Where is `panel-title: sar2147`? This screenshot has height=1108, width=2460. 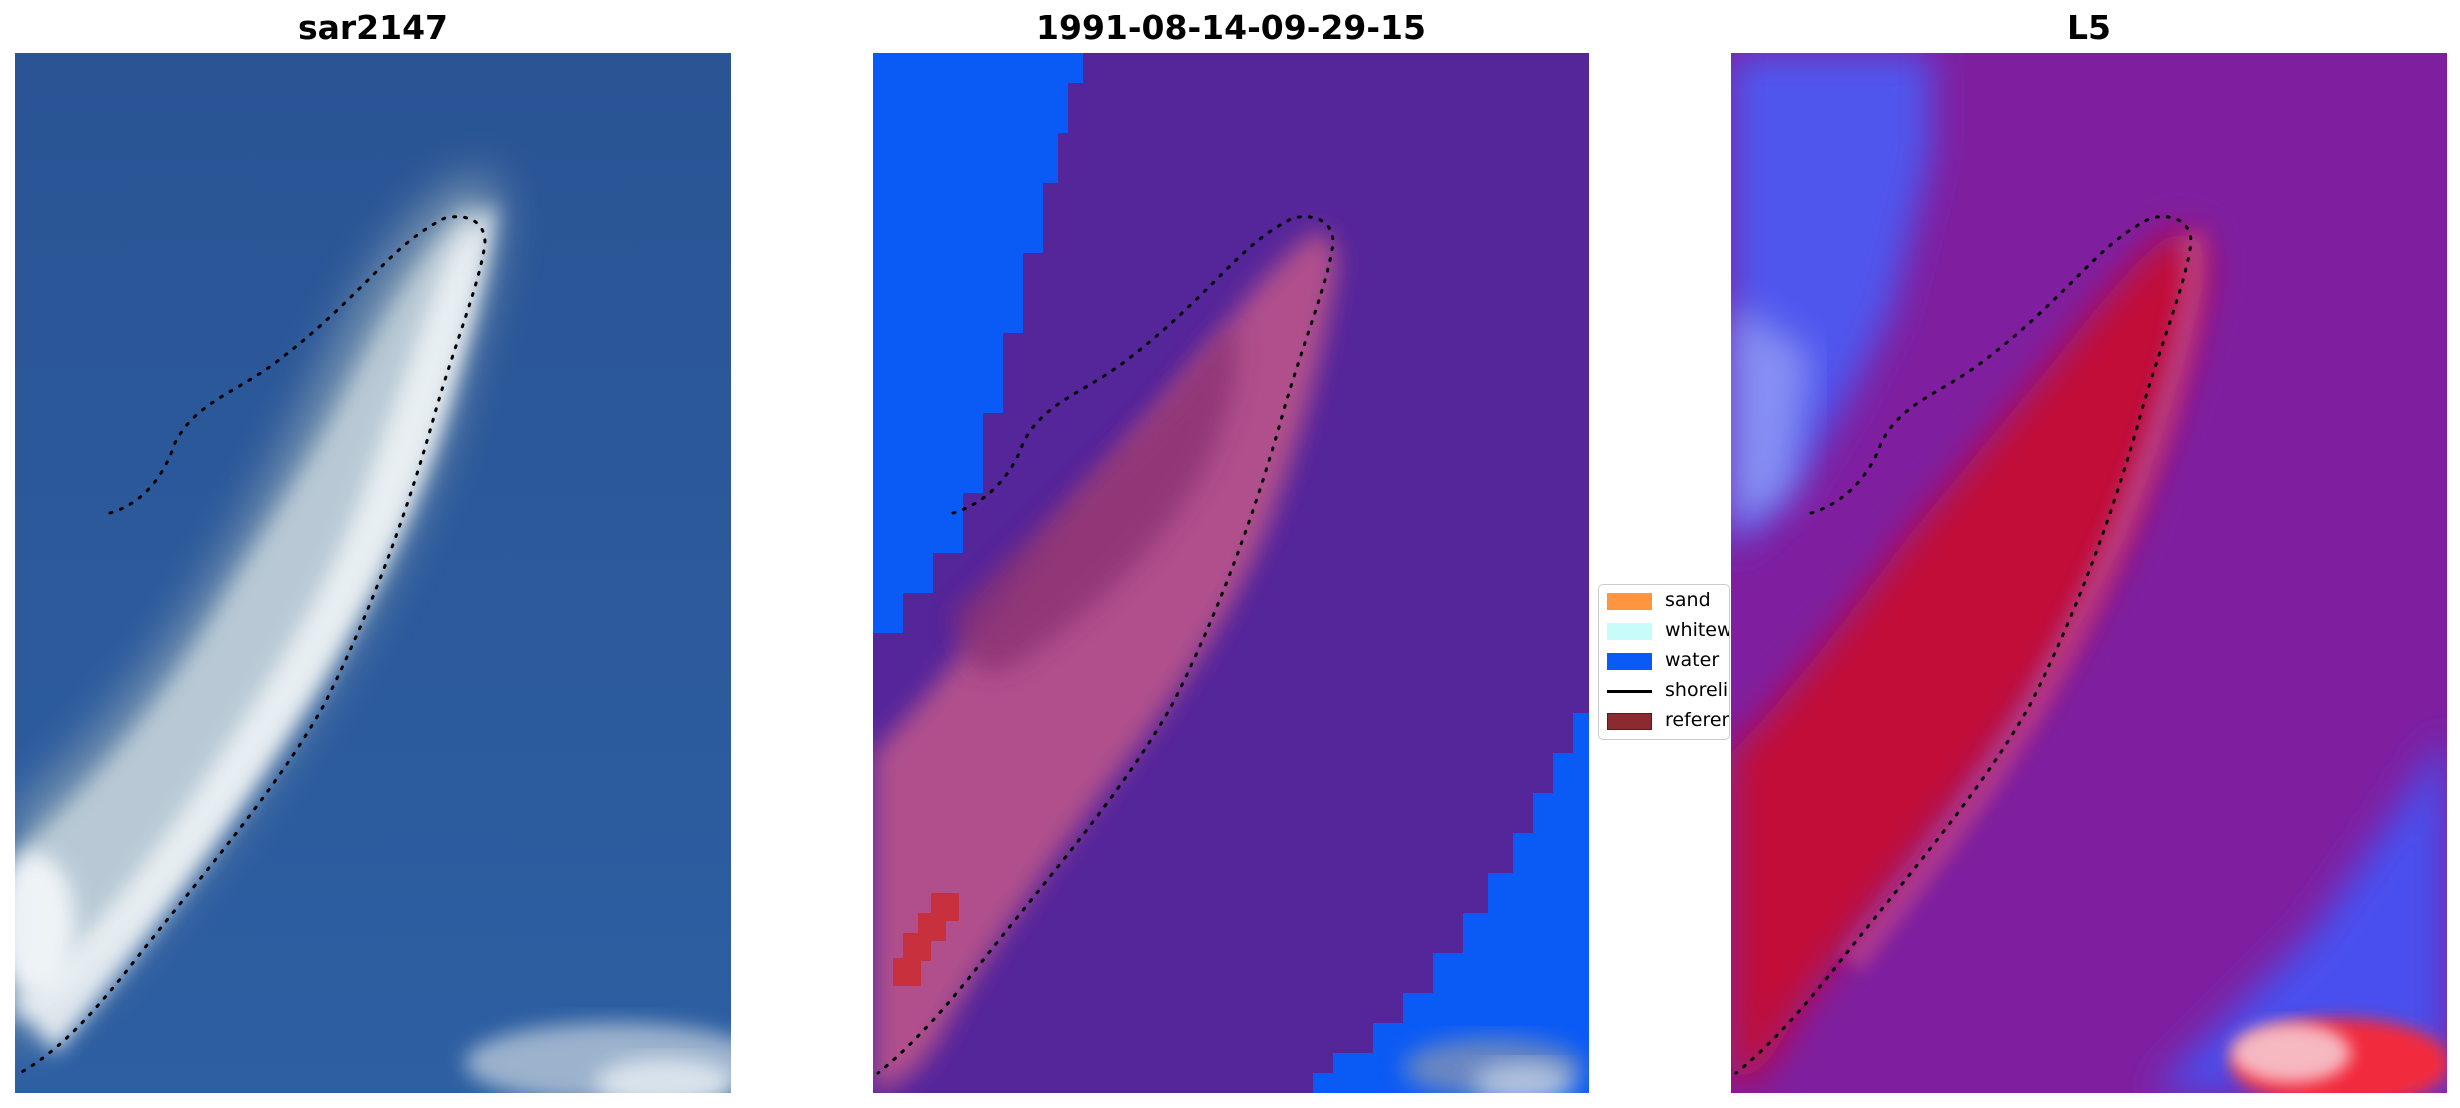
panel-title: sar2147 is located at coordinates (373, 27).